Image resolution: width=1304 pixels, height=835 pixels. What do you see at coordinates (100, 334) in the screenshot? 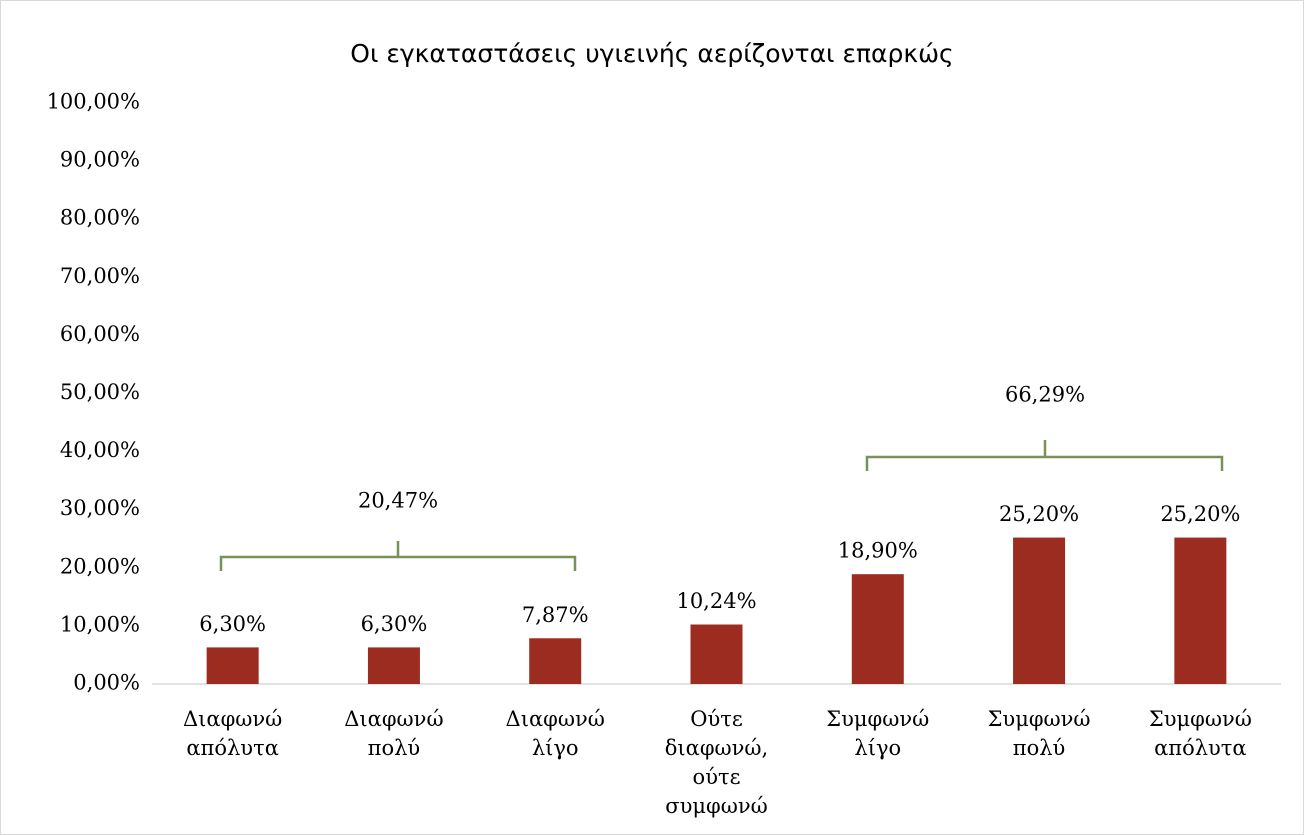
I see `y-tick-label: 60,00%` at bounding box center [100, 334].